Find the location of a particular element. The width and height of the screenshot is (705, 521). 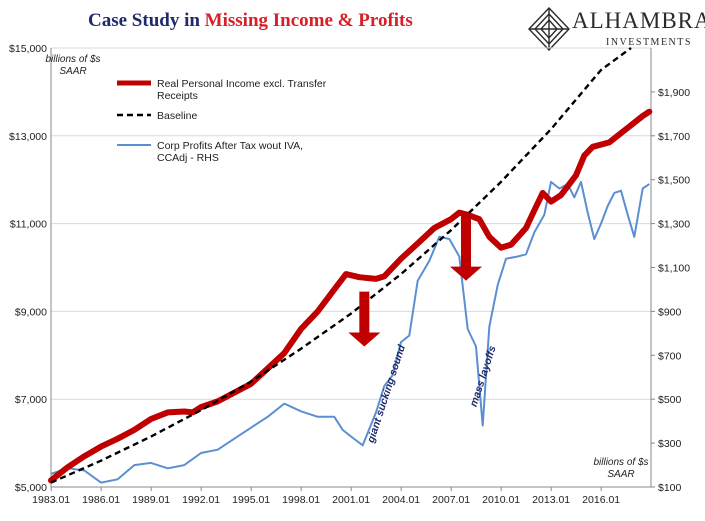

y-right-tick-label: $900 is located at coordinates (670, 312).